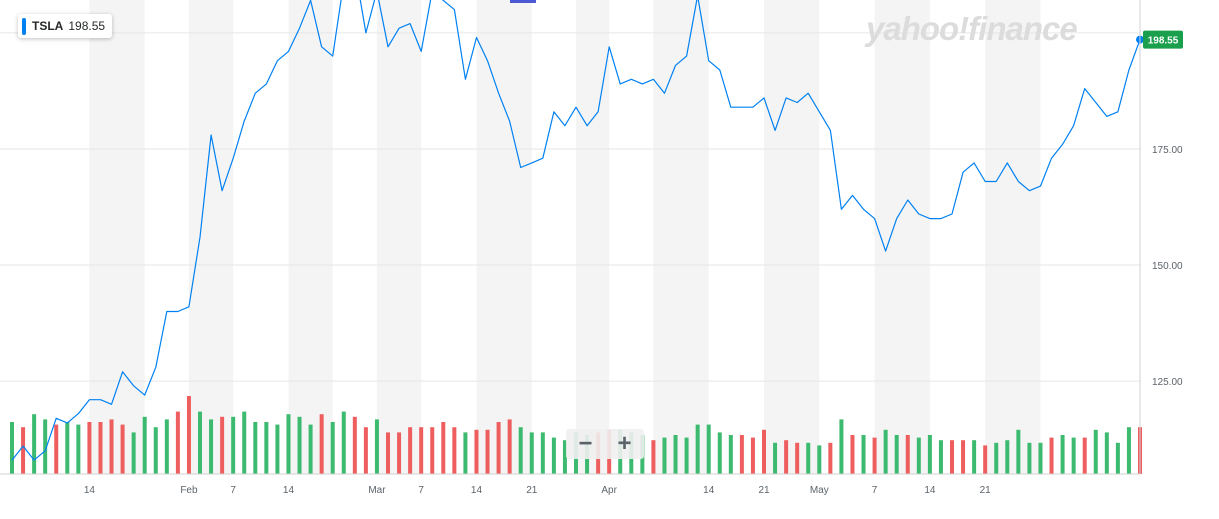  Describe the element at coordinates (624, 443) in the screenshot. I see `zoom-in-button: +` at that location.